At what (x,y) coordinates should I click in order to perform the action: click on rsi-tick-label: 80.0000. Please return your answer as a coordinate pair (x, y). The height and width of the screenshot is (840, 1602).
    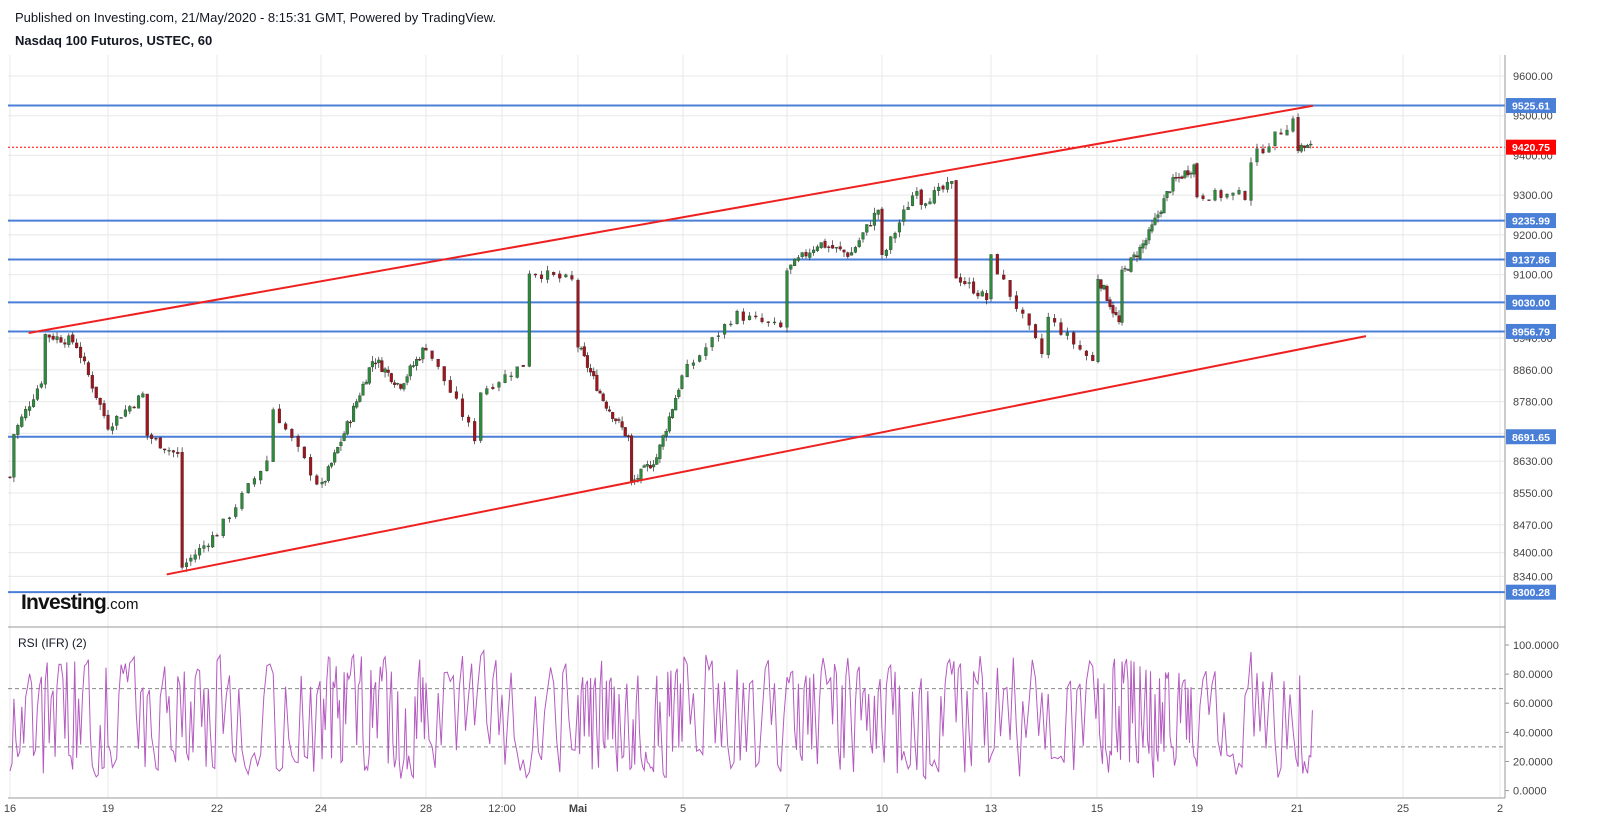
    Looking at the image, I should click on (1533, 675).